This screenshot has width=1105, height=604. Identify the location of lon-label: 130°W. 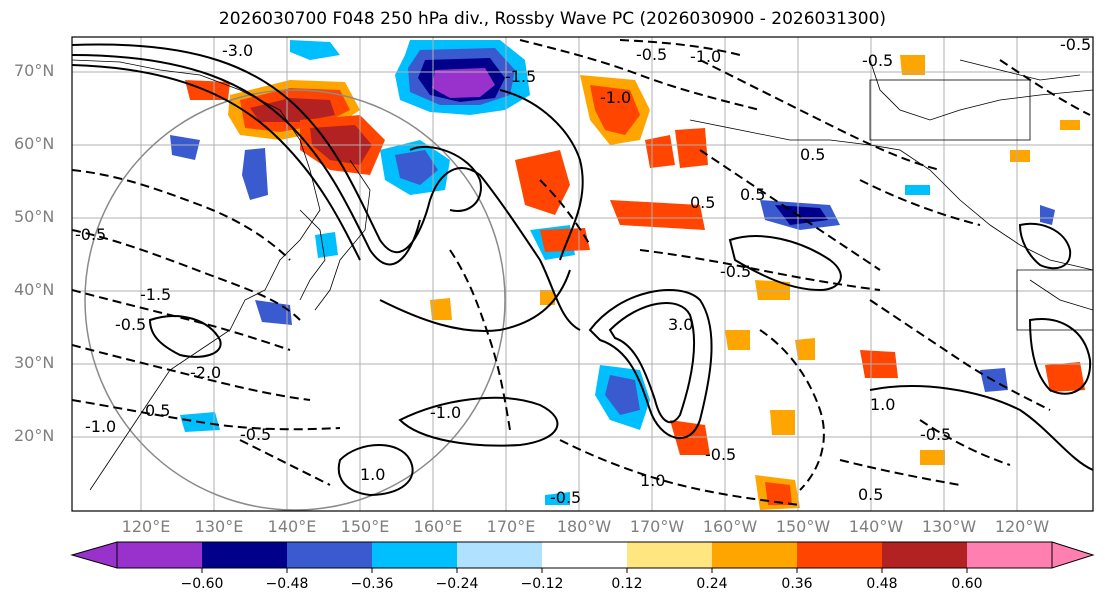
(949, 526).